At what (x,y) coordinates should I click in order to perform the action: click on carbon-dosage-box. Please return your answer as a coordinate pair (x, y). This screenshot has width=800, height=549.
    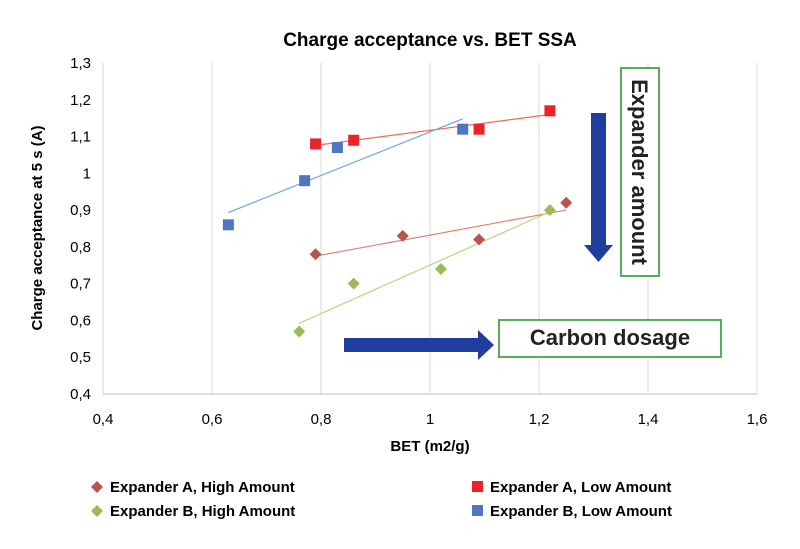
    Looking at the image, I should click on (610, 338).